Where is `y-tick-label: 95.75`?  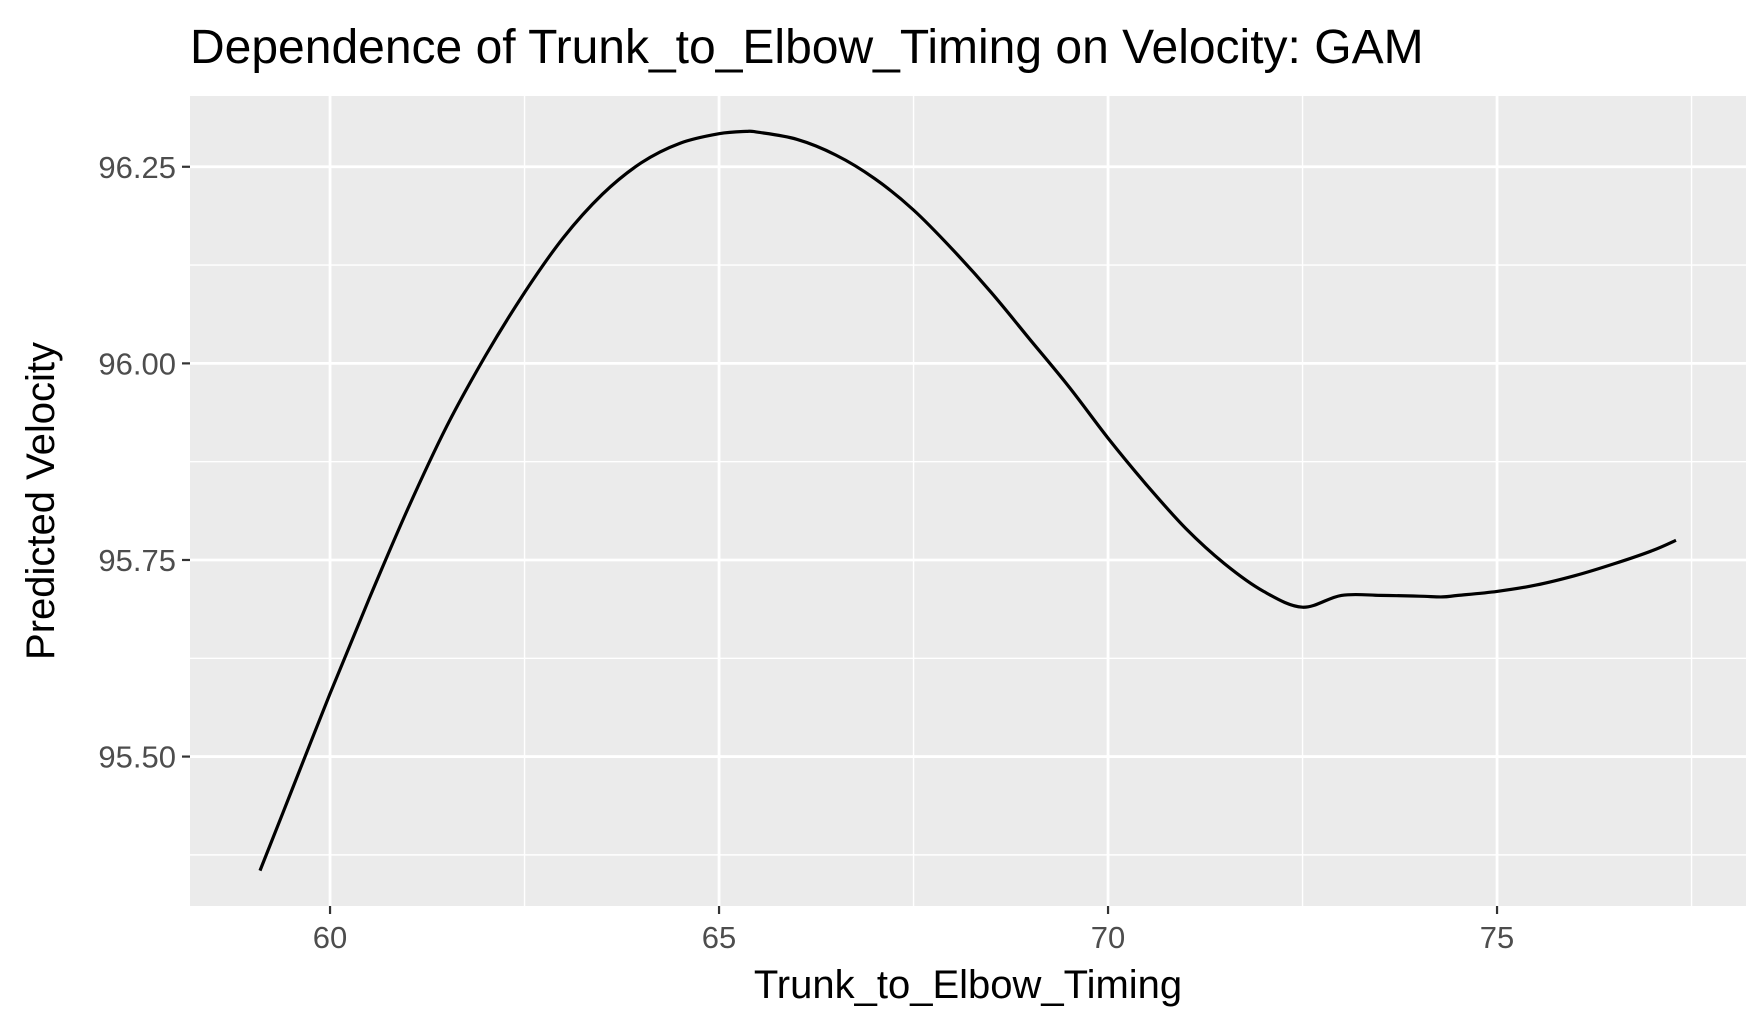 y-tick-label: 95.75 is located at coordinates (137, 560).